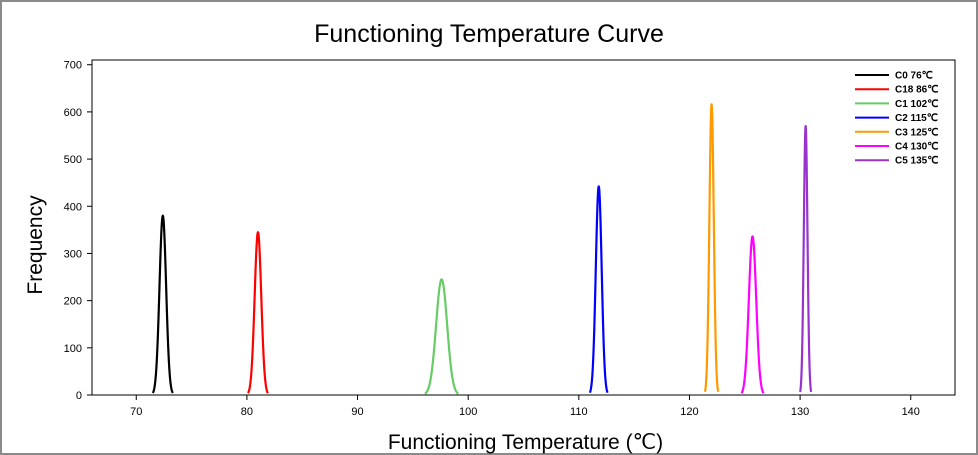  Describe the element at coordinates (468, 412) in the screenshot. I see `x-tick-label: 100` at that location.